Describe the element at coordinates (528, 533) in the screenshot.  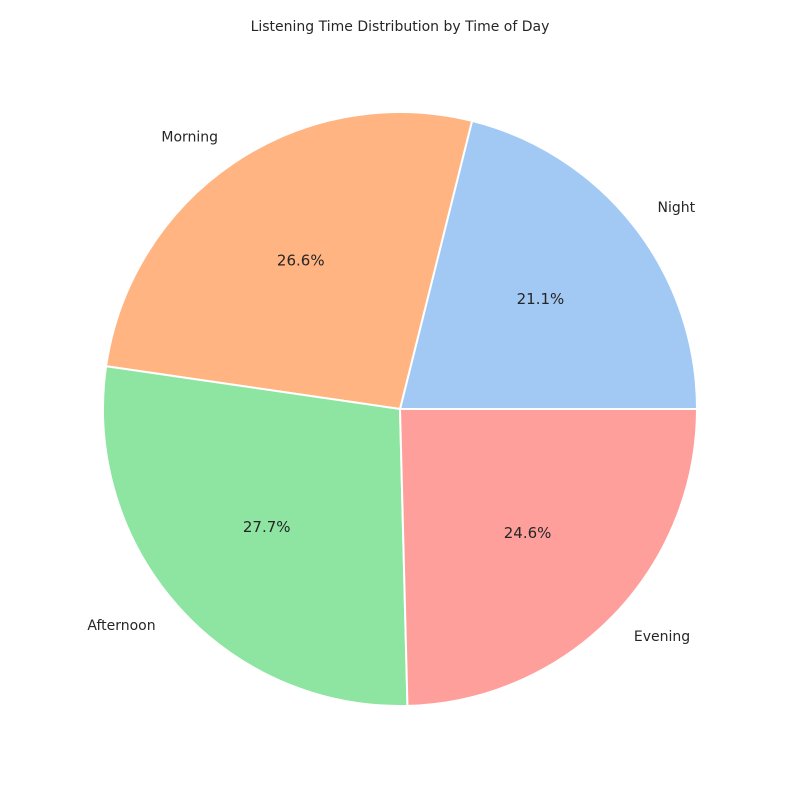
I see `slice-pct-evening: 24.6%` at that location.